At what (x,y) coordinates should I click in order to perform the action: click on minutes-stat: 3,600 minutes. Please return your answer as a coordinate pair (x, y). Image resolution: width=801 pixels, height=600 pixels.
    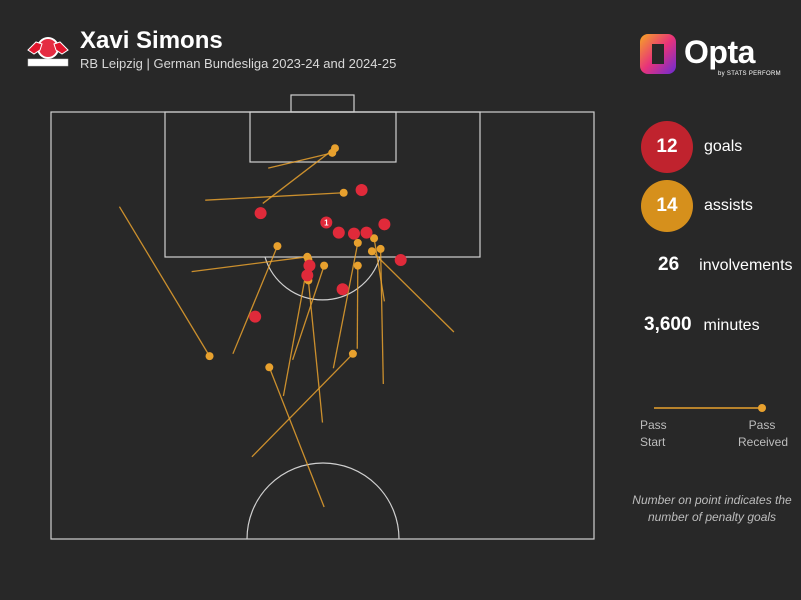
    Looking at the image, I should click on (702, 325).